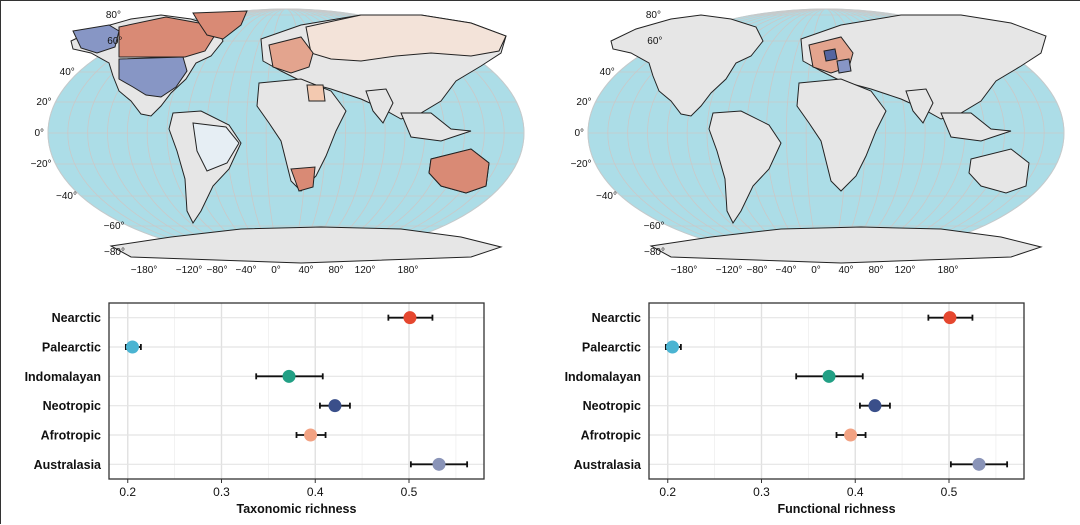 This screenshot has width=1080, height=525. Describe the element at coordinates (291, 55) in the screenshot. I see `region-europe` at that location.